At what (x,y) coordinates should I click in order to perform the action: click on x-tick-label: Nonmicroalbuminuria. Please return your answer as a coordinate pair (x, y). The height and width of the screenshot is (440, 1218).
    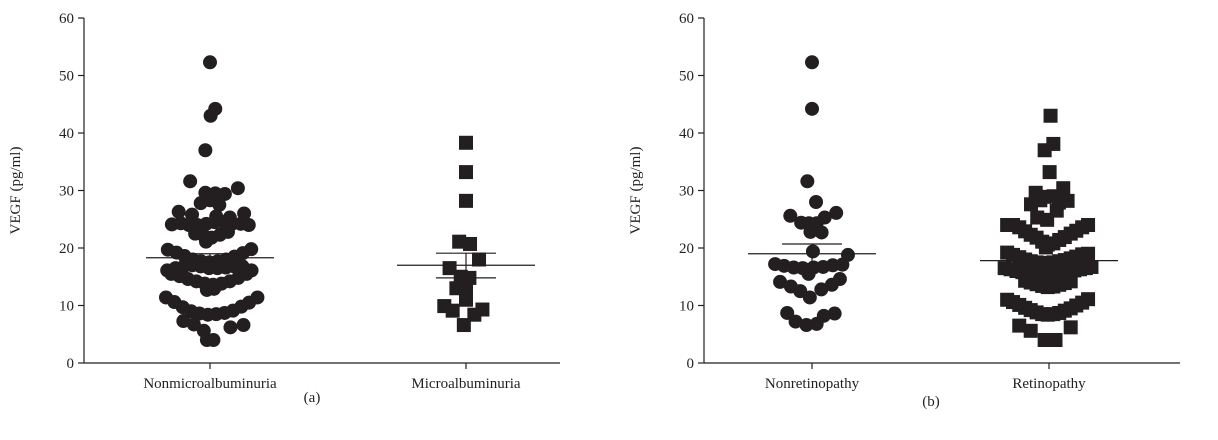
    Looking at the image, I should click on (210, 384).